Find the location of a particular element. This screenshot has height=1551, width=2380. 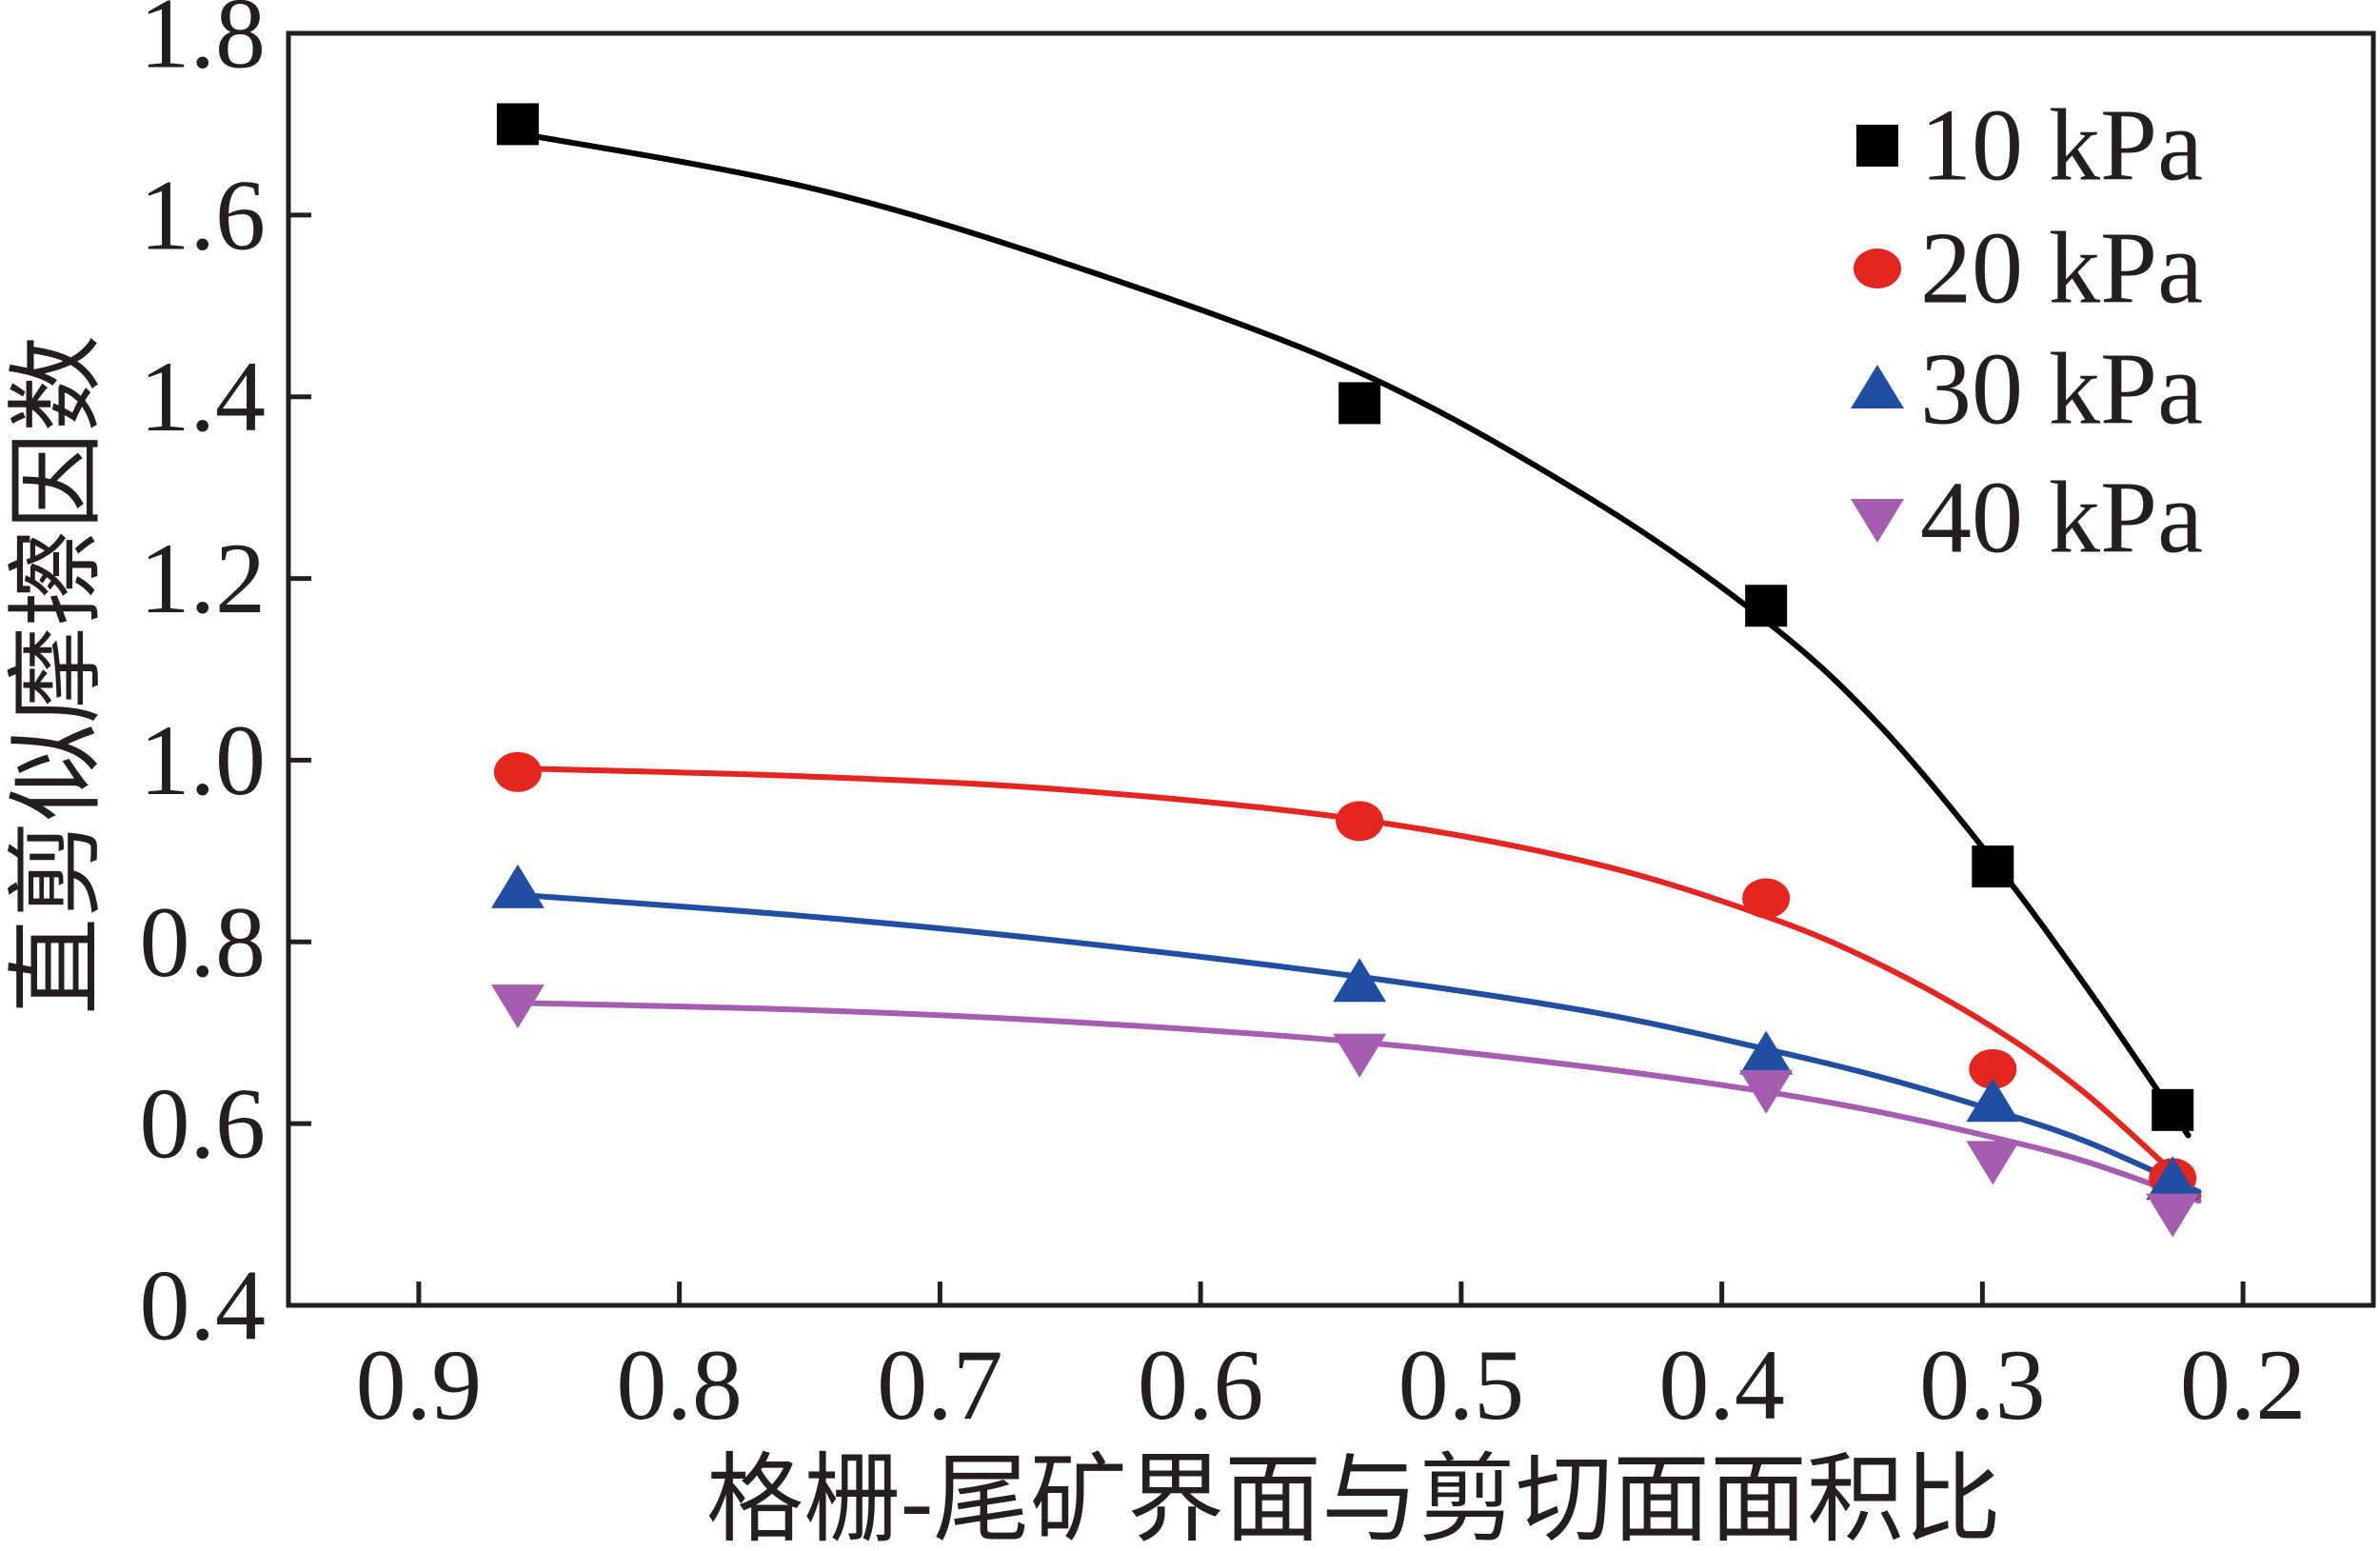

y-tick-label: 0.8 is located at coordinates (203, 942).